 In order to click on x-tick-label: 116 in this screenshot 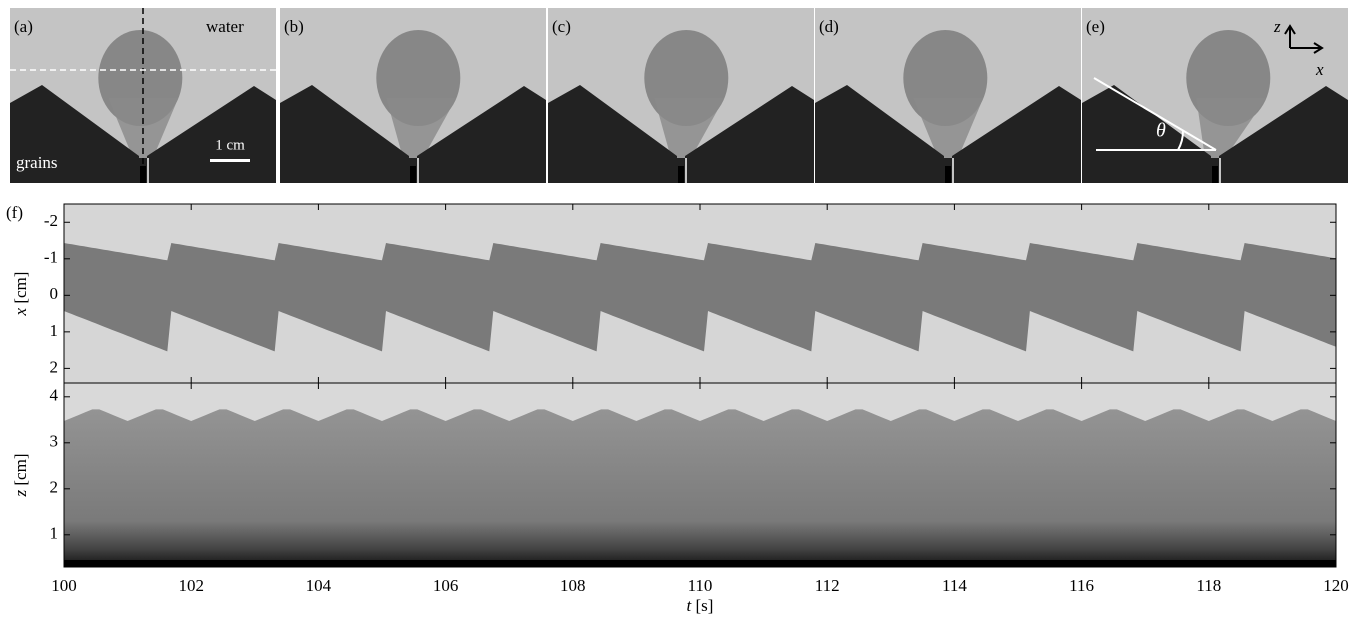, I will do `click(1081, 585)`.